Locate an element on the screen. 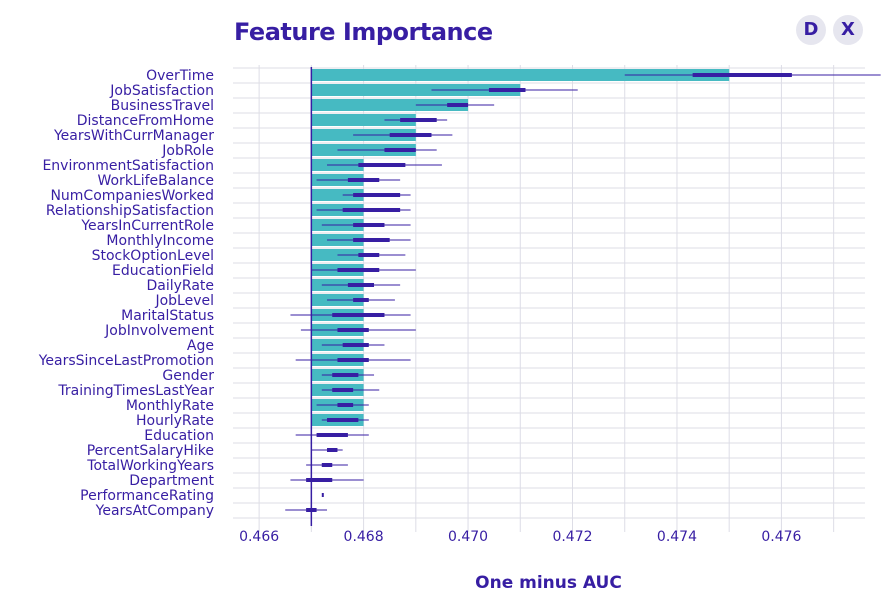 The height and width of the screenshot is (599, 891). bar-DistanceFromHome is located at coordinates (363, 120).